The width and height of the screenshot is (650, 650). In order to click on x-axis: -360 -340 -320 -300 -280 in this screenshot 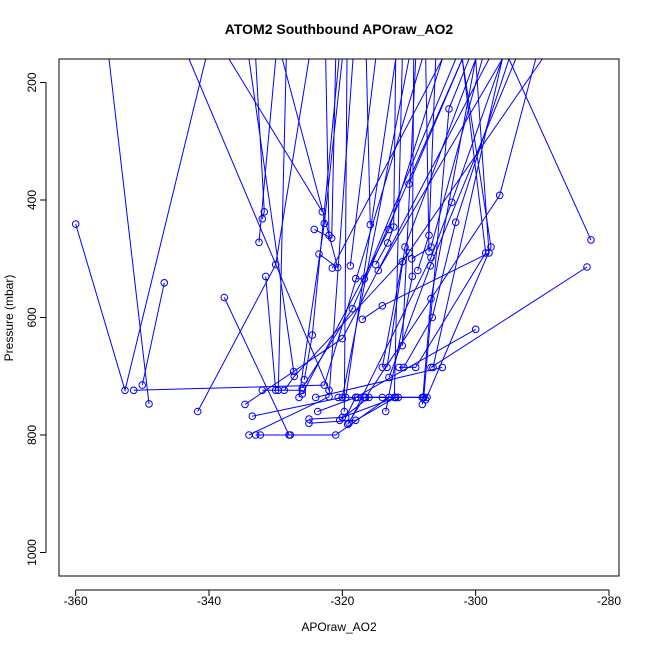, I will do `click(342, 598)`.